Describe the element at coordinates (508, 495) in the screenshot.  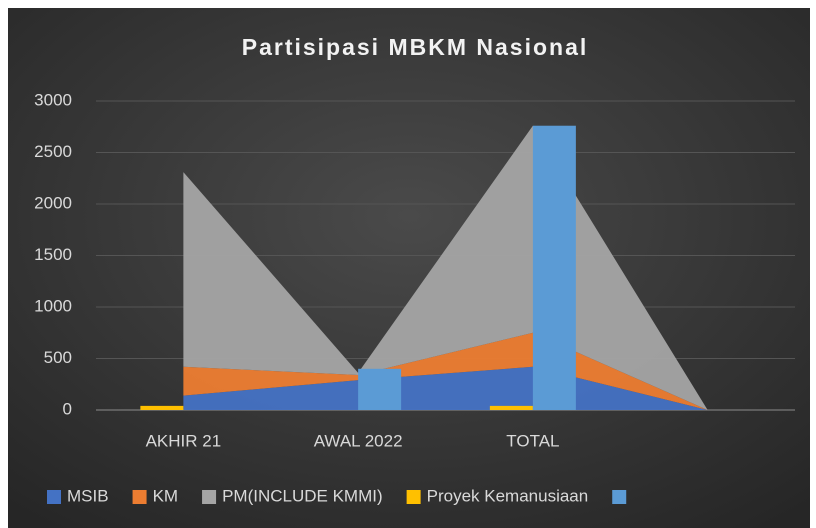
I see `legend-label: Proyek Kemanusiaan` at that location.